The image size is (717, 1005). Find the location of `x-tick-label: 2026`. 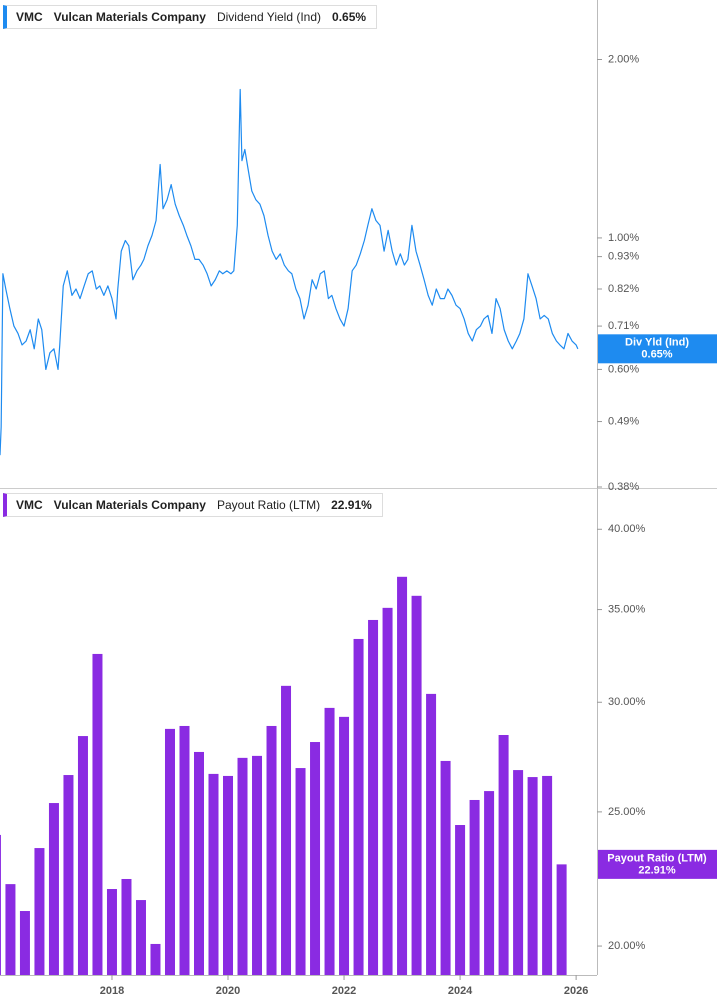

x-tick-label: 2026 is located at coordinates (576, 991).